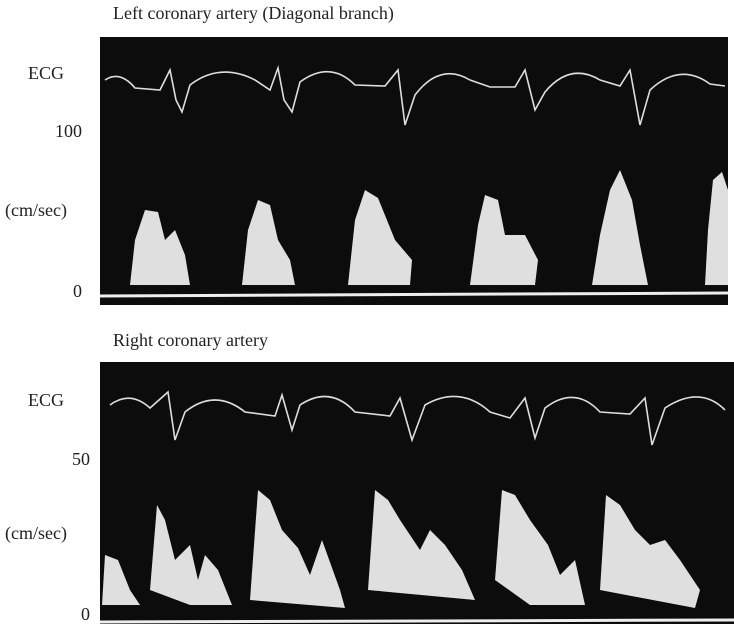 The width and height of the screenshot is (734, 629). I want to click on scale-top-label: 100, so click(68, 131).